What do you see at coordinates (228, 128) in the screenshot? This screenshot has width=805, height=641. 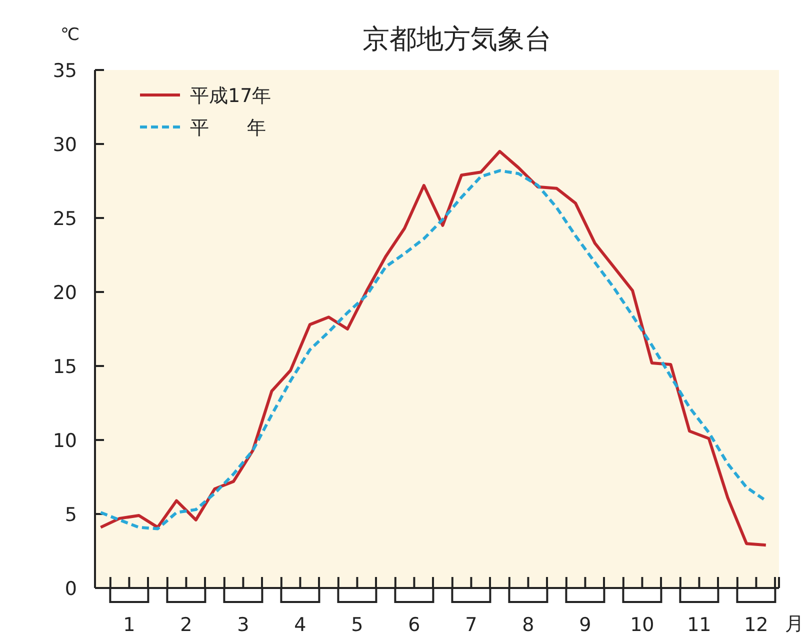 I see `legend-label: 平 年` at bounding box center [228, 128].